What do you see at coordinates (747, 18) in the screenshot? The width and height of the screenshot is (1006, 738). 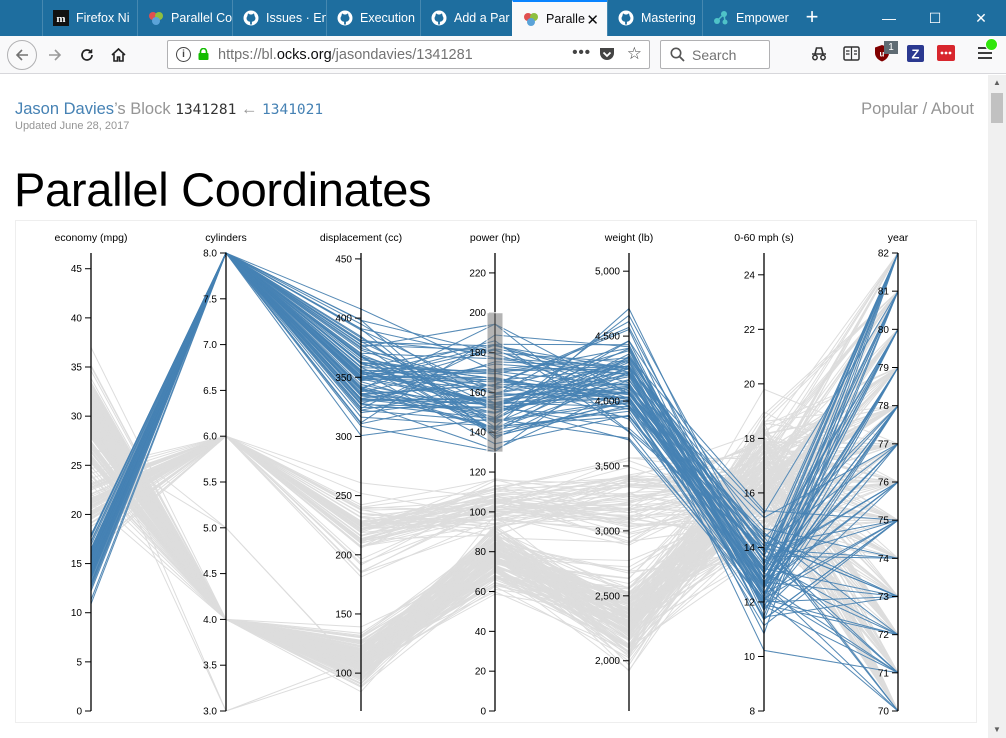 I see `tab-8: Empower` at bounding box center [747, 18].